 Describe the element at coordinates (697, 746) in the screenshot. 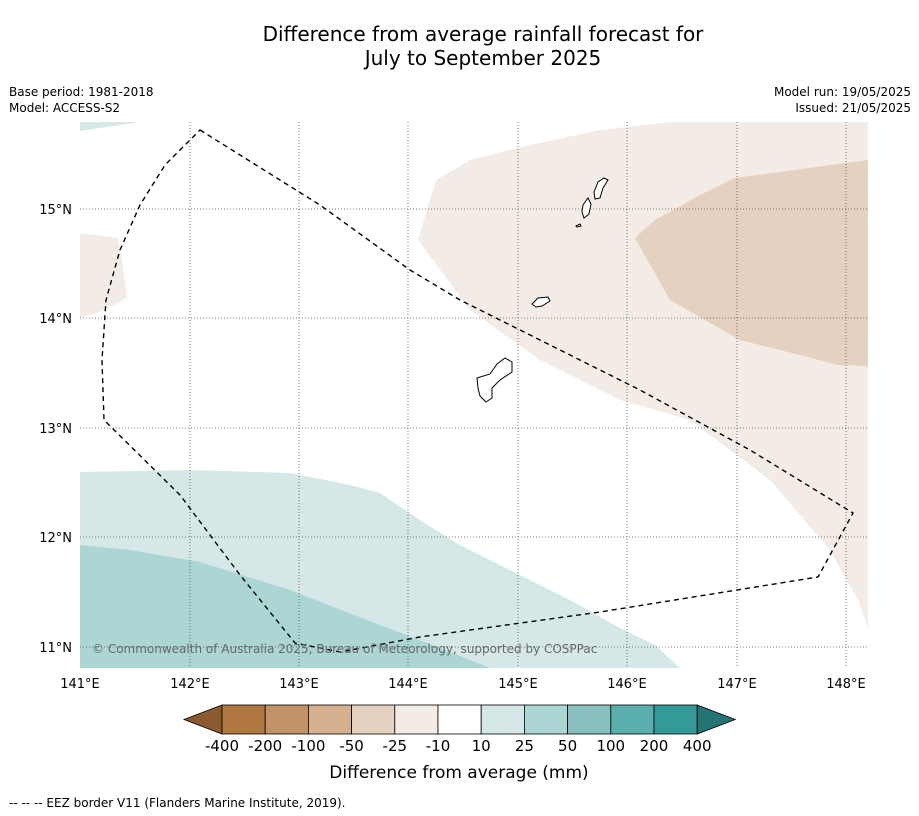

I see `colorbar-tick-label: 400` at that location.